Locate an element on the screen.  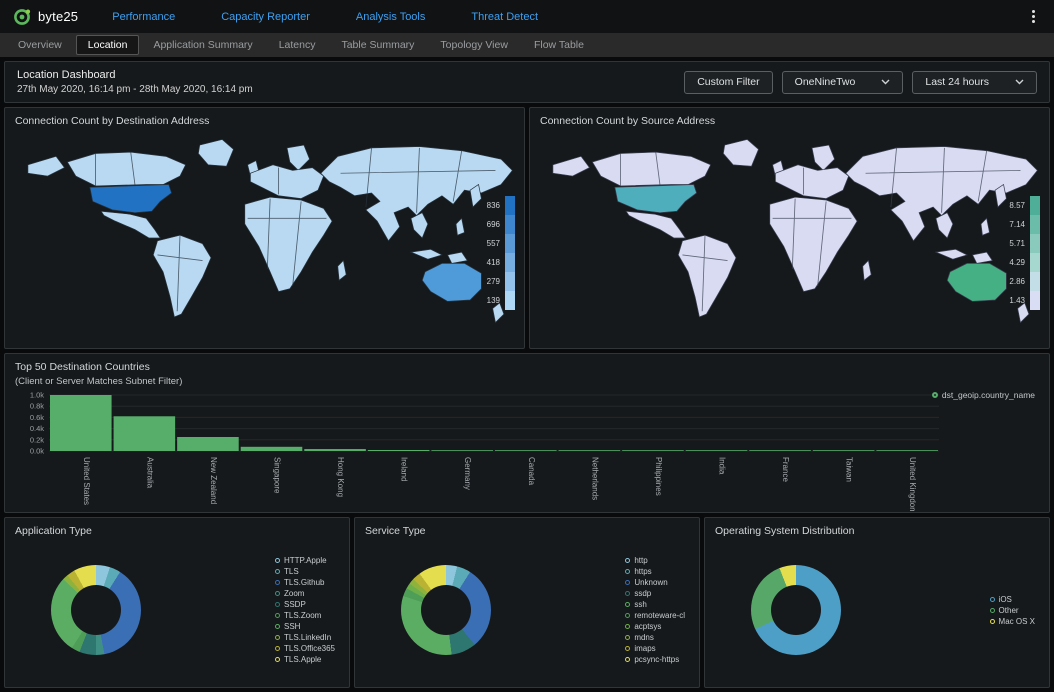
time-range-select: Last 24 hours is located at coordinates (974, 82).